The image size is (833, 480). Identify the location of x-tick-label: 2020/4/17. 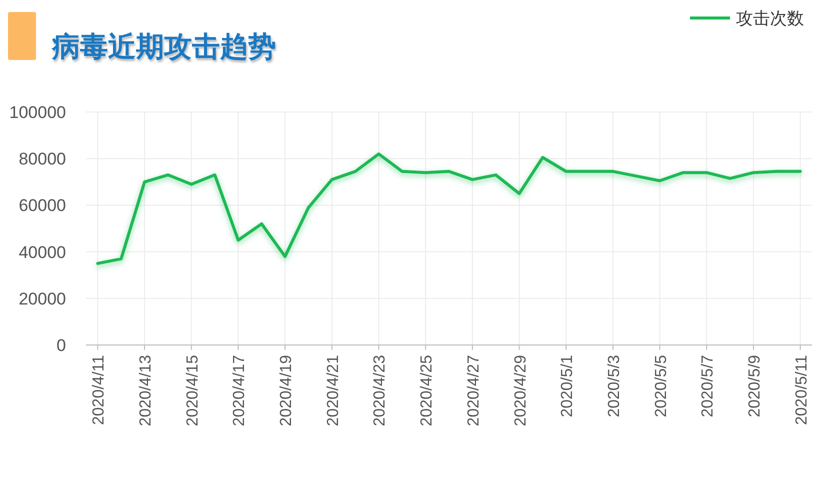
(239, 390).